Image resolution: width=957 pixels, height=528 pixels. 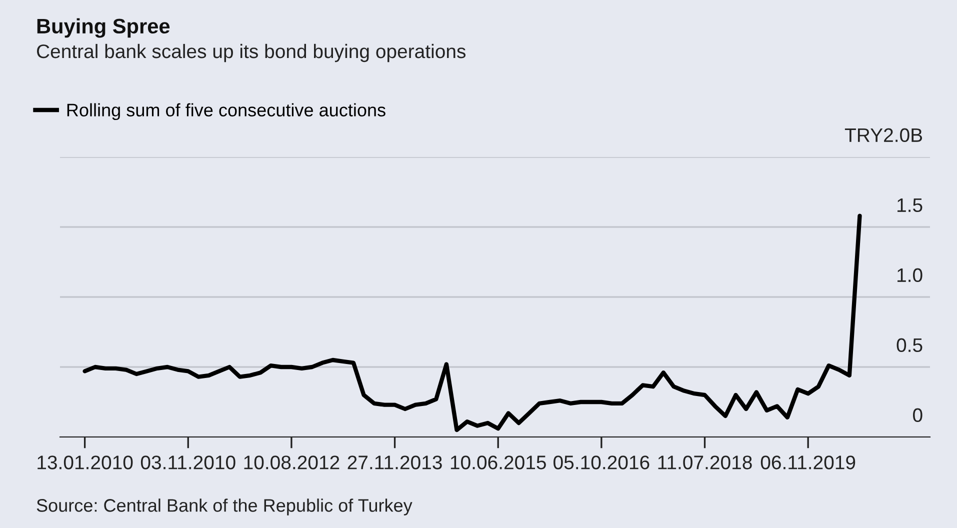 I want to click on y-tick-label: 1.5, so click(x=910, y=205).